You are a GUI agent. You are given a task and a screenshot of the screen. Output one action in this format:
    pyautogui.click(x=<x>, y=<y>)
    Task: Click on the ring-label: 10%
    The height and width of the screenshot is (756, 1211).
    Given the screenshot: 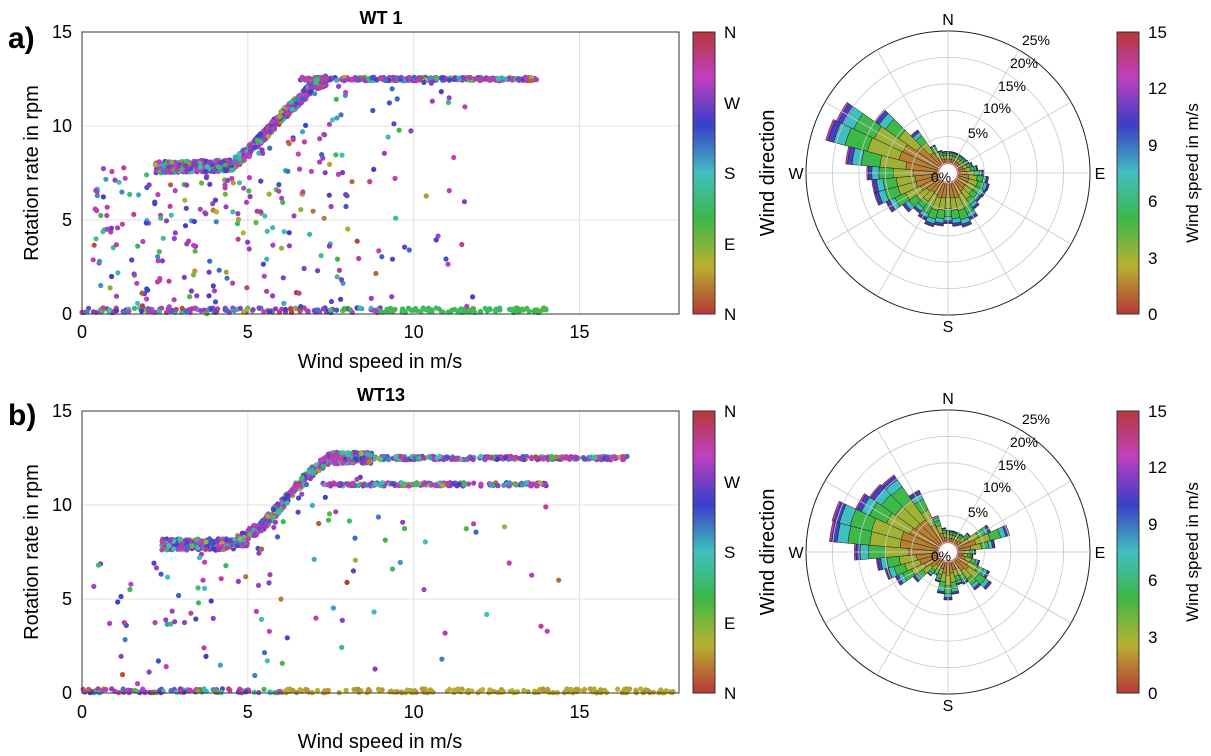 What is the action you would take?
    pyautogui.click(x=997, y=487)
    